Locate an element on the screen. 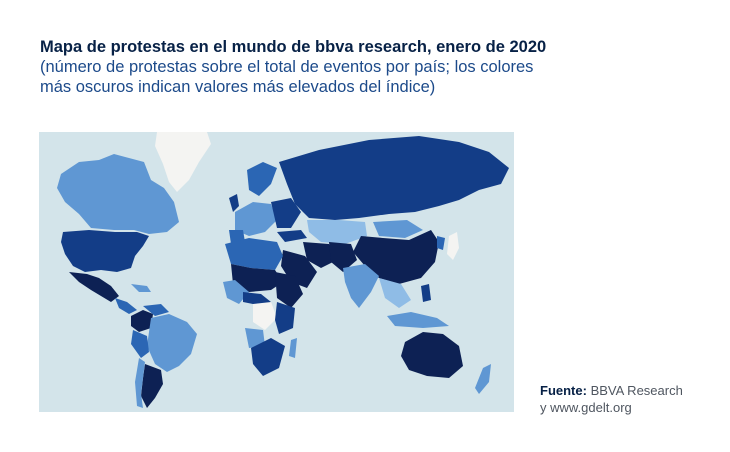 This screenshot has width=730, height=452. country-southern-africa is located at coordinates (268, 357).